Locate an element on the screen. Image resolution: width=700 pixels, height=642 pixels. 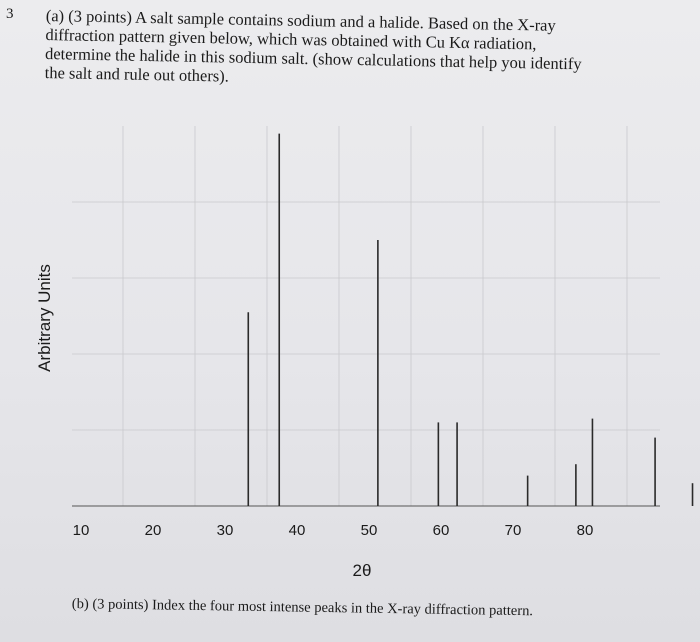
x-tick-label: 80 is located at coordinates (585, 530).